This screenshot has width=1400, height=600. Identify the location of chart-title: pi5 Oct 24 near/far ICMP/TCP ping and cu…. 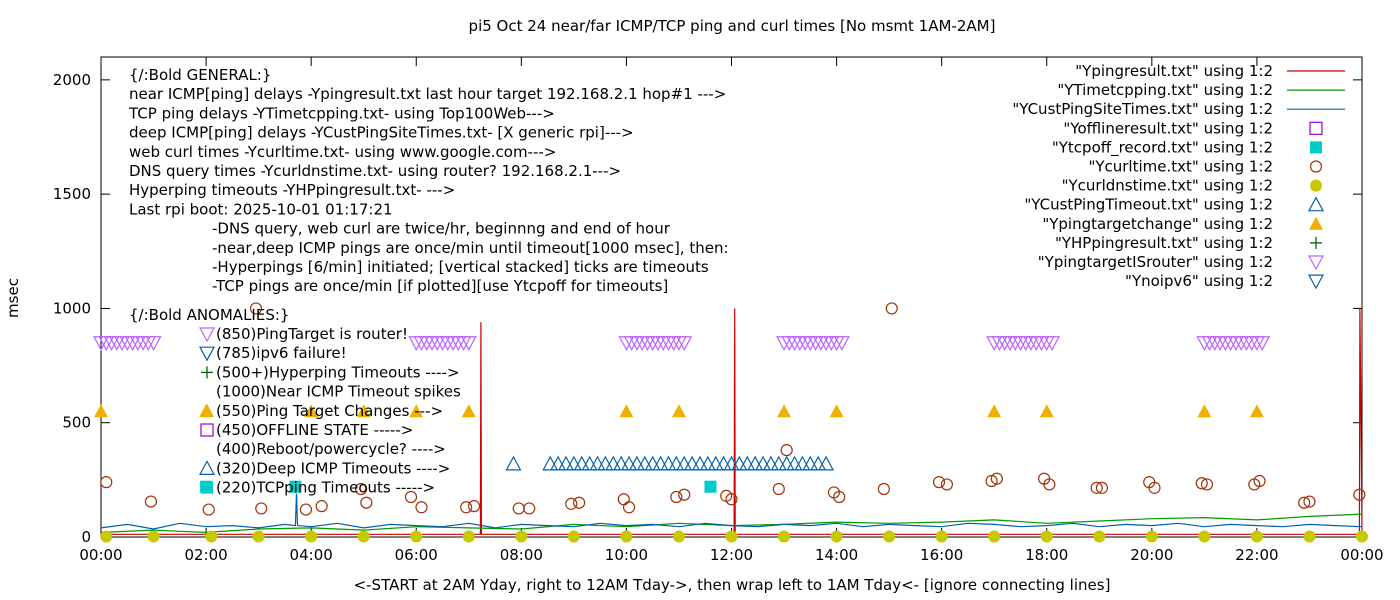
(732, 26).